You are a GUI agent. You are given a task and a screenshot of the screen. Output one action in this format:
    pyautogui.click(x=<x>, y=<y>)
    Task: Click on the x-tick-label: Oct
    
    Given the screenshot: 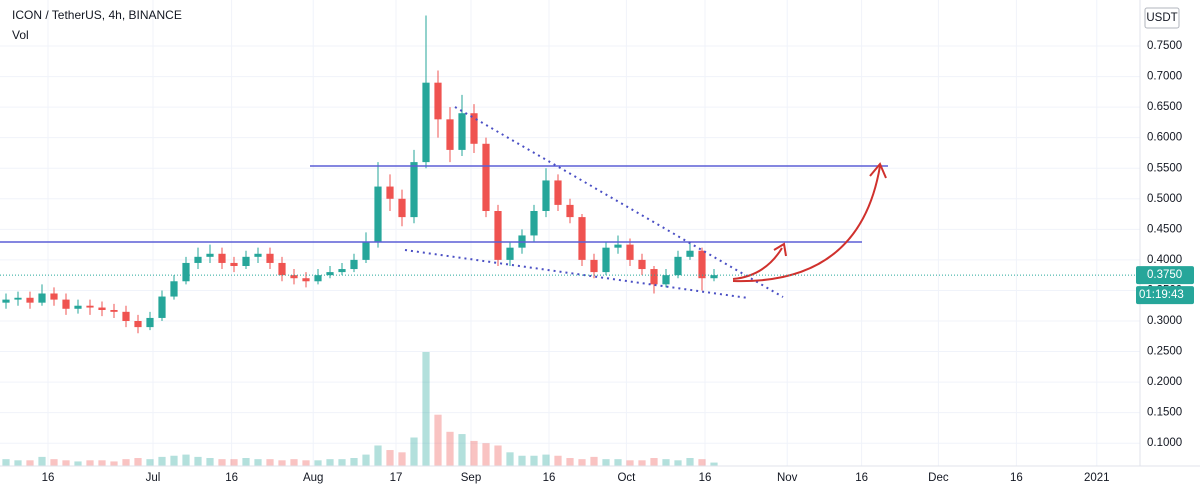 What is the action you would take?
    pyautogui.click(x=626, y=478)
    